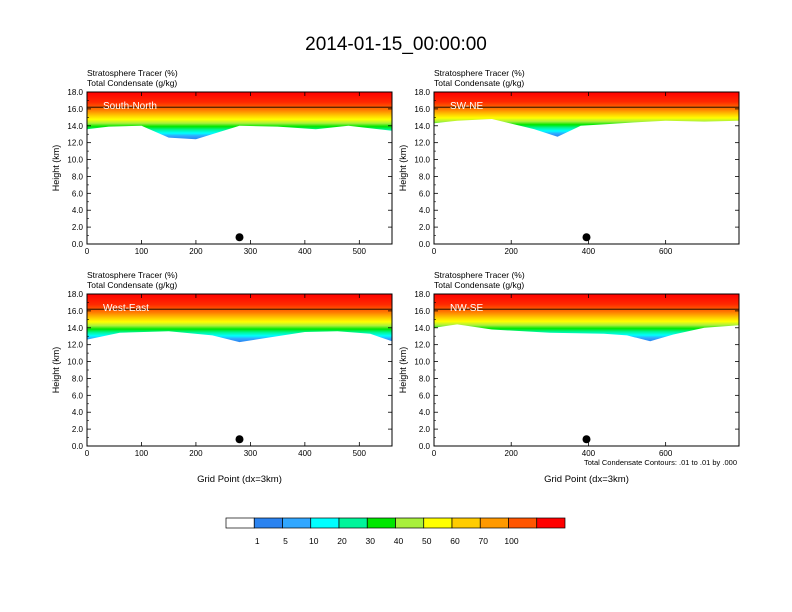  Describe the element at coordinates (484, 541) in the screenshot. I see `colorbar-label: 70` at that location.